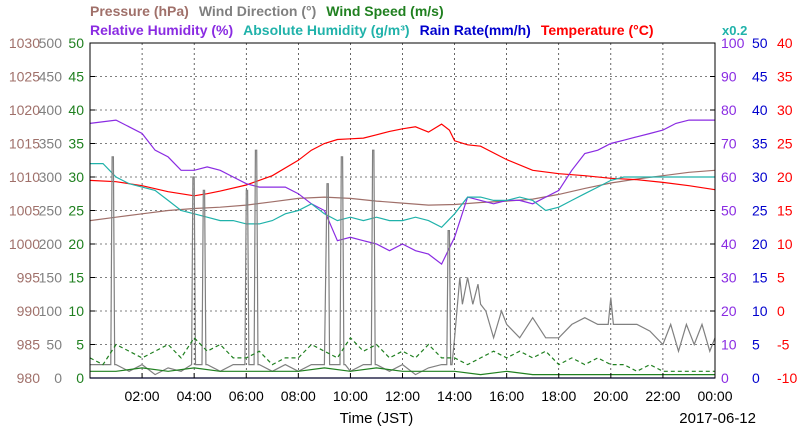 The width and height of the screenshot is (800, 439). Describe the element at coordinates (24, 144) in the screenshot. I see `y-tick-label: 1015` at that location.